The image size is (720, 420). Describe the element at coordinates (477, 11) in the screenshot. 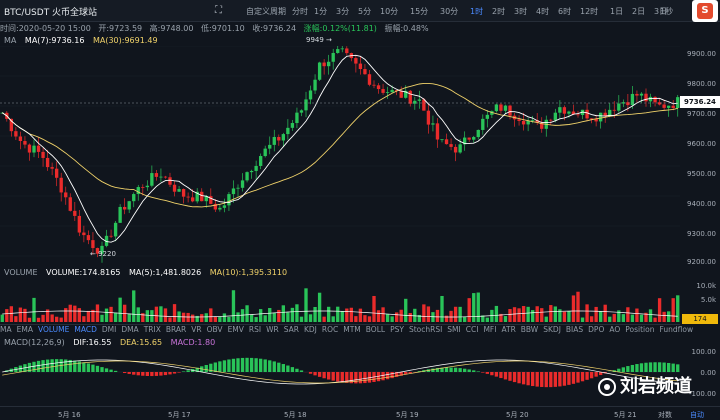

I see `timeframe-8: 1时` at that location.